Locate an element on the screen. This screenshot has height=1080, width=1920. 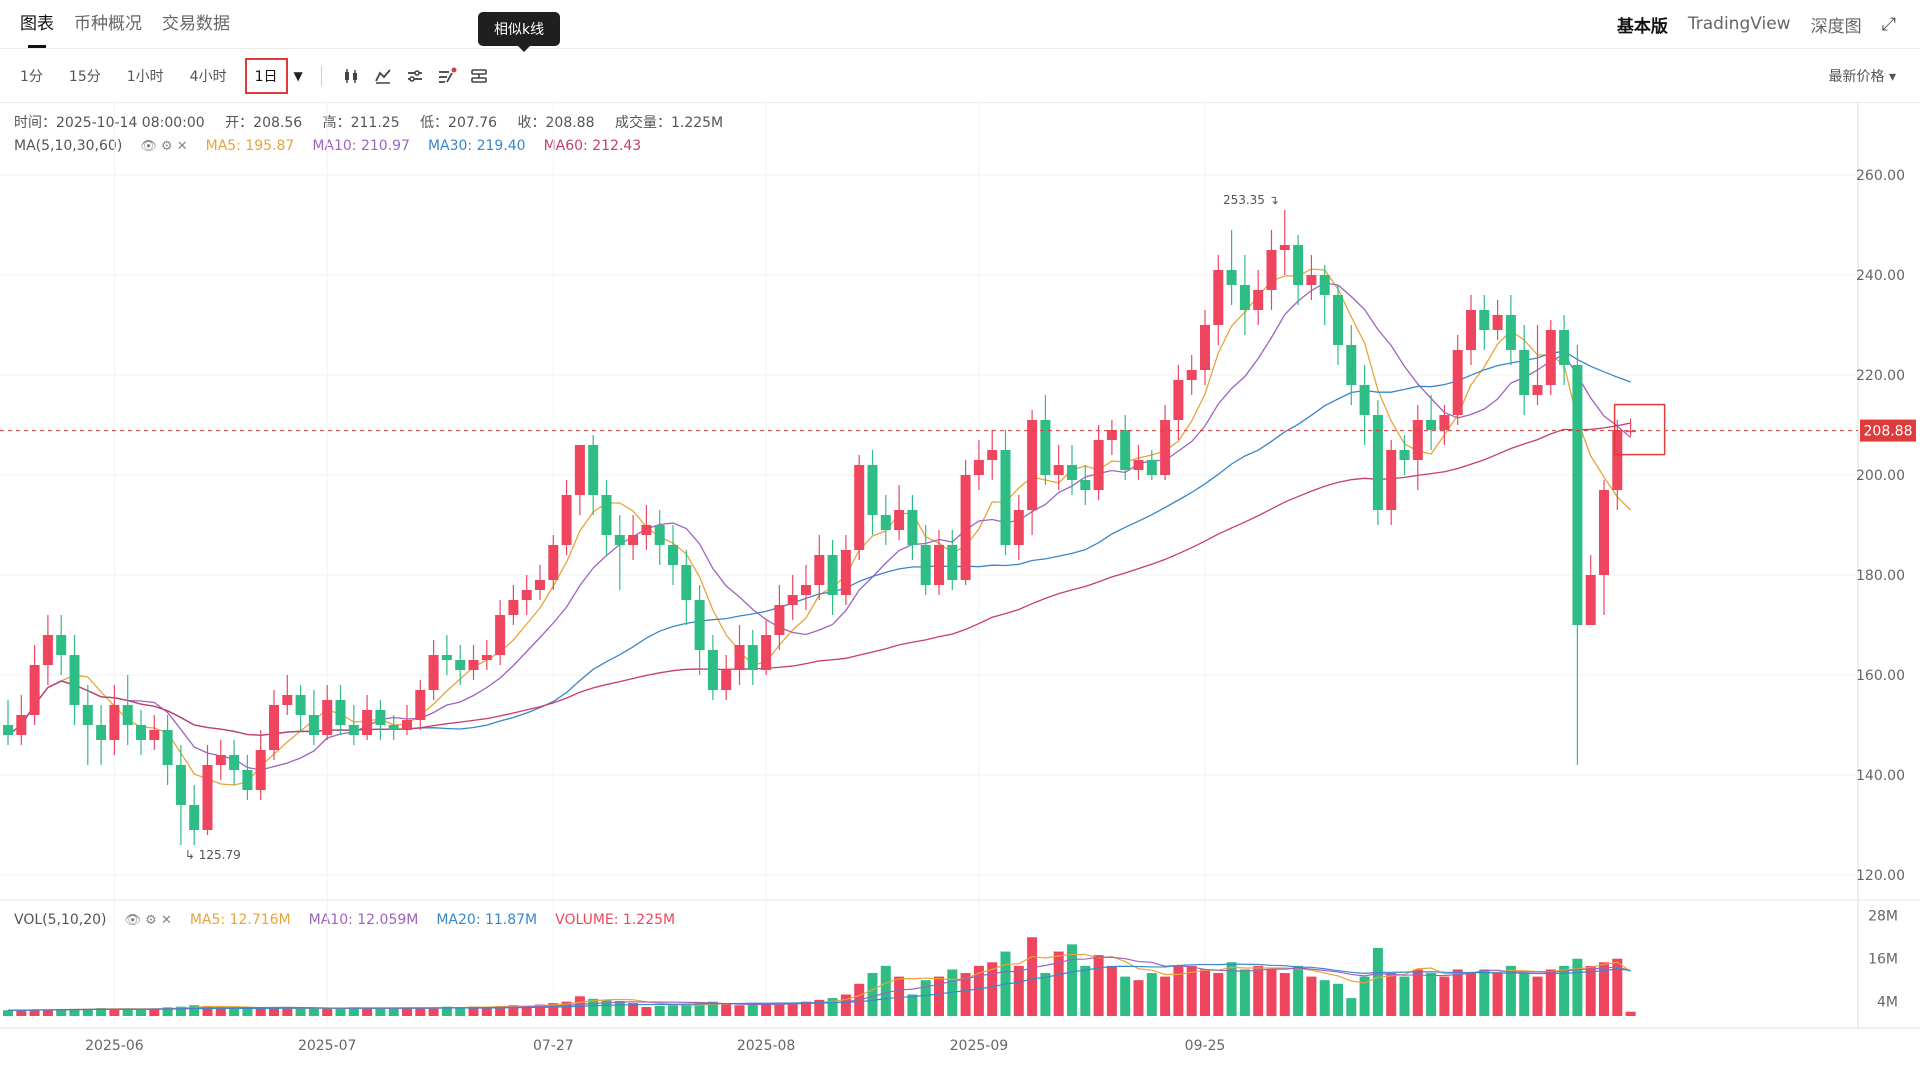
interval-1h: 1小时 is located at coordinates (145, 77).